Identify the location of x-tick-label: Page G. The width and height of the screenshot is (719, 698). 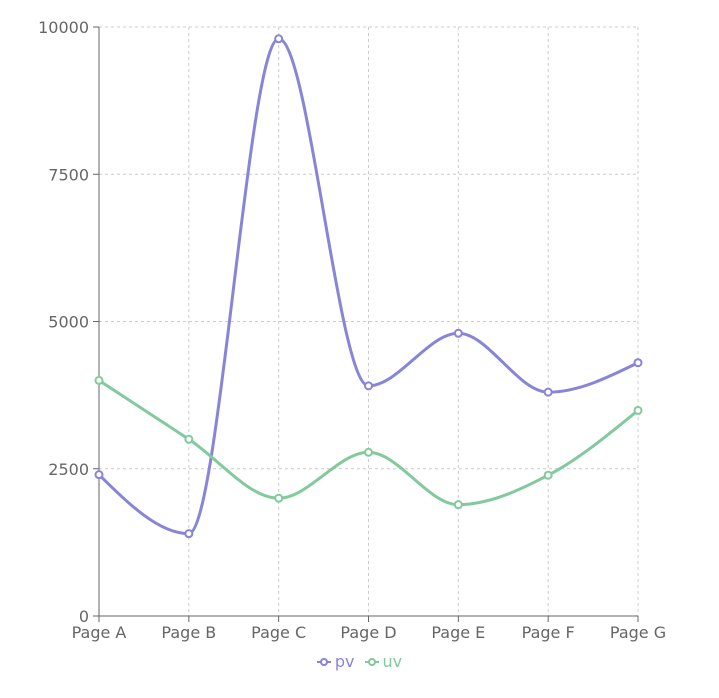
(638, 632).